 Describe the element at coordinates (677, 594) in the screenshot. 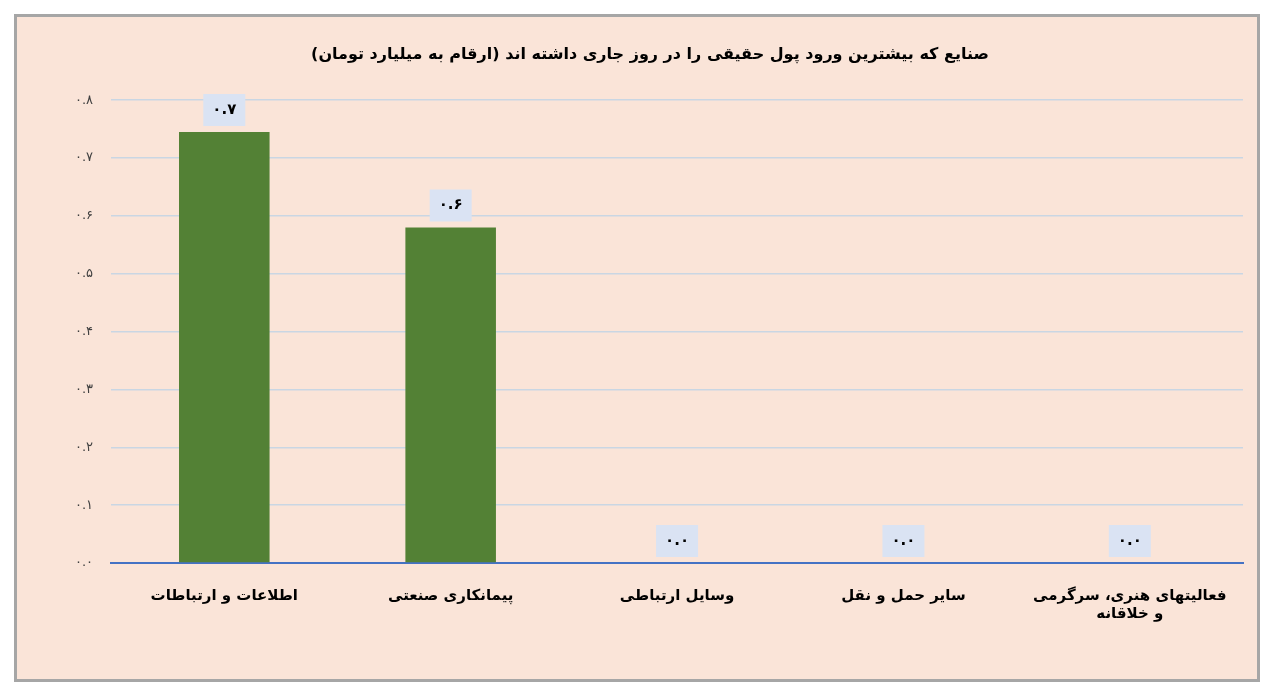

I see `x-tick-label: وسایل ارتباطی` at that location.